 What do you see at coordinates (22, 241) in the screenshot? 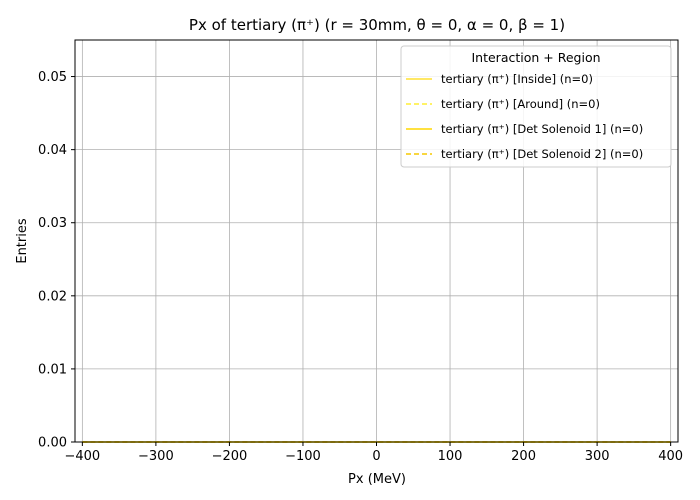
I see `y-axis-label: Entries` at bounding box center [22, 241].